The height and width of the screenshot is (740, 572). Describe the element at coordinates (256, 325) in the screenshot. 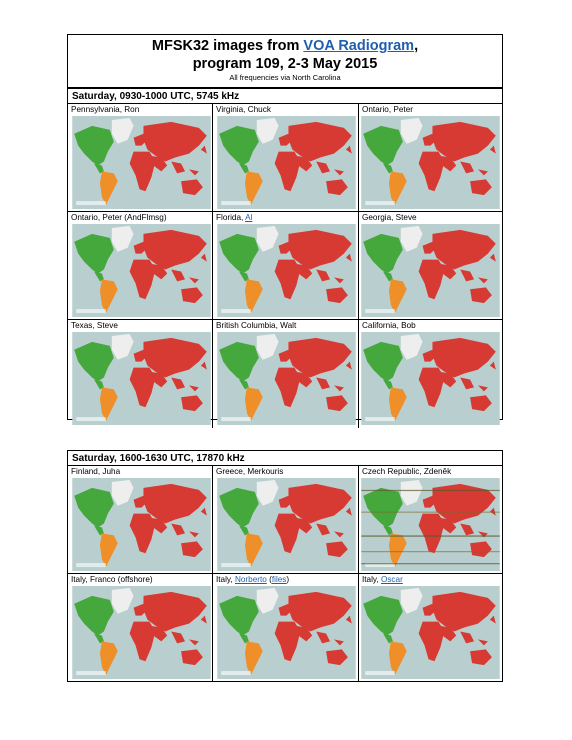

I see `cell-label: British Columbia, Walt` at that location.